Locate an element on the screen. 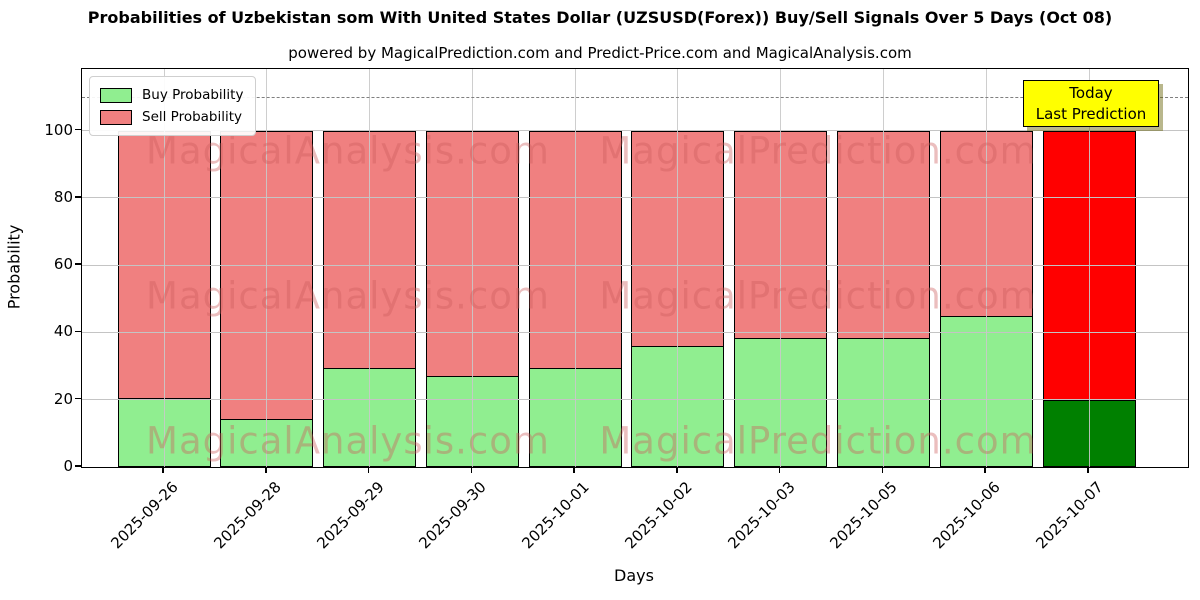  legend-label-sell: Sell Probability is located at coordinates (192, 117).